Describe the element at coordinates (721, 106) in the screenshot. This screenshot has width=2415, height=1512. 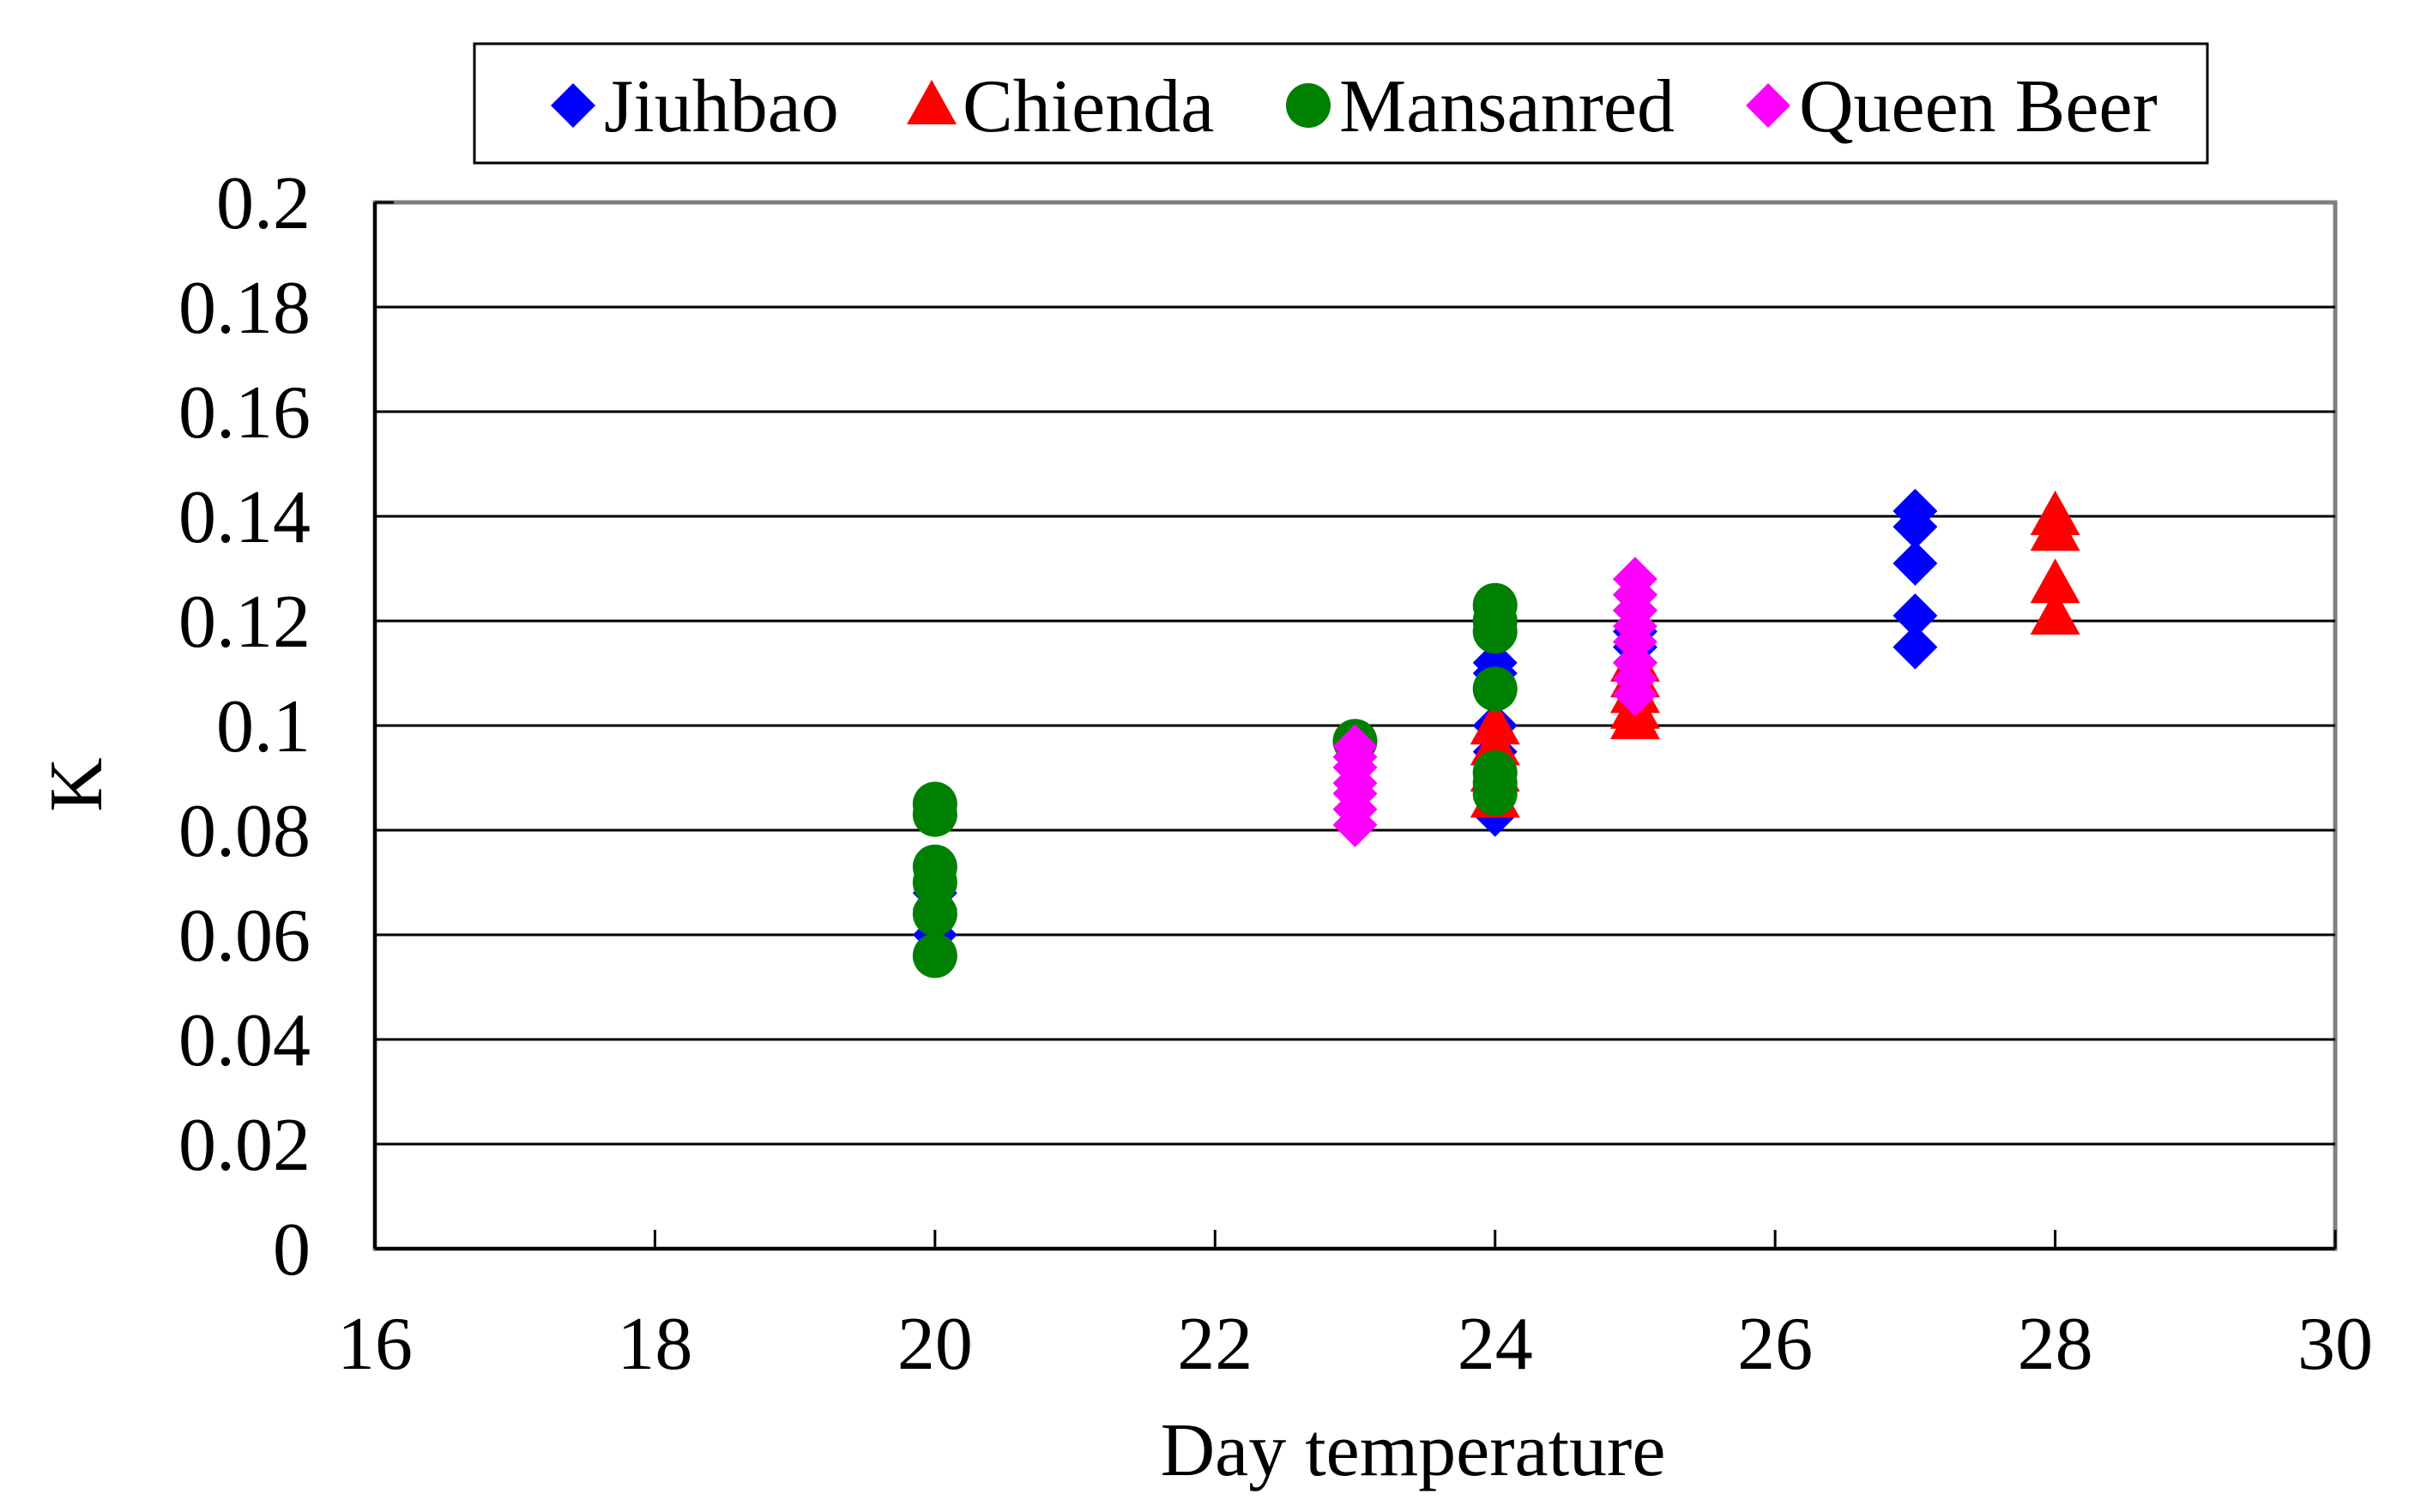
I see `legend-label: Jiuhbao` at that location.